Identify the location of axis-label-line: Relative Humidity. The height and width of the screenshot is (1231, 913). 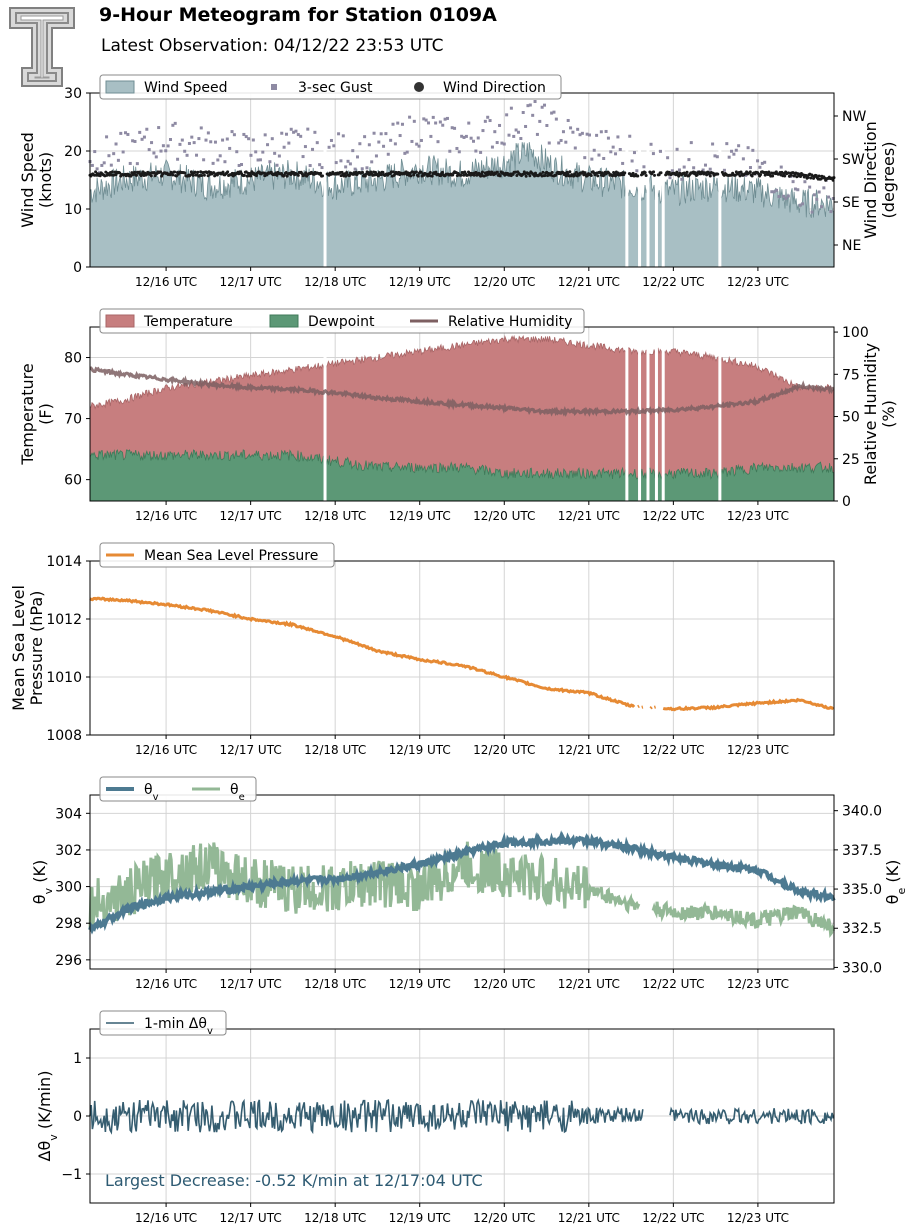
(870, 414).